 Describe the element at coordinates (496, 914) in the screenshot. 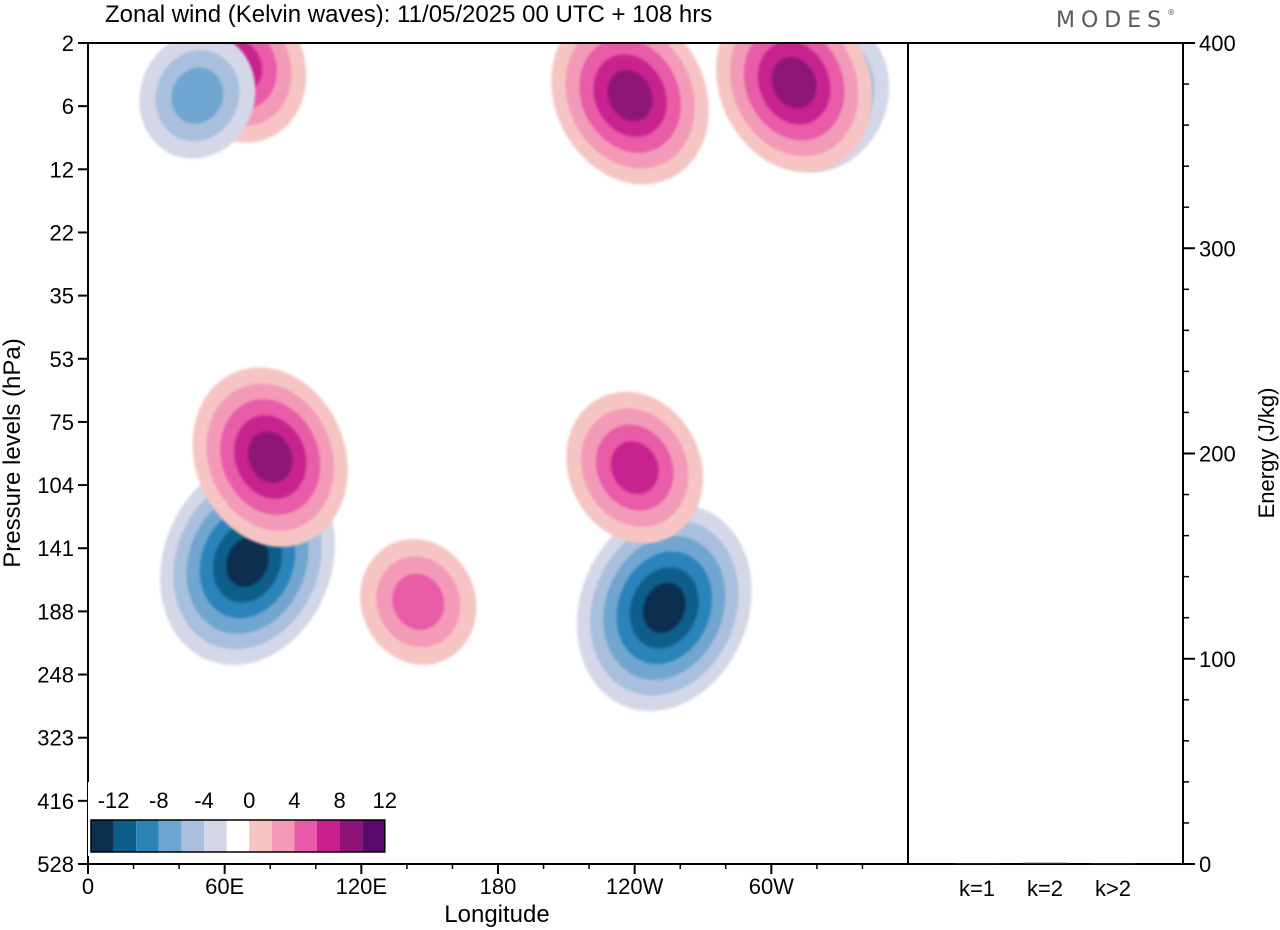

I see `x-axis-label: Longitude` at that location.